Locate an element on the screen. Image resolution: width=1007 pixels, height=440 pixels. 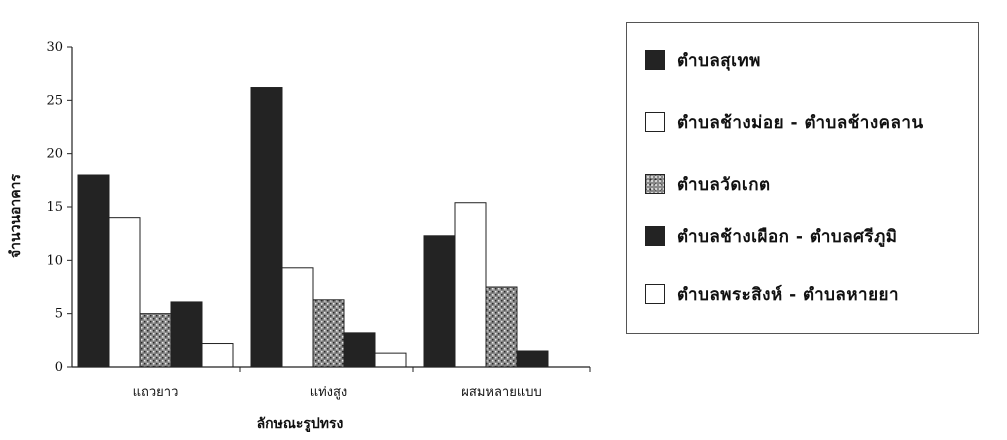
legend-item-suthep: ตำบลสุเทพ is located at coordinates (703, 60).